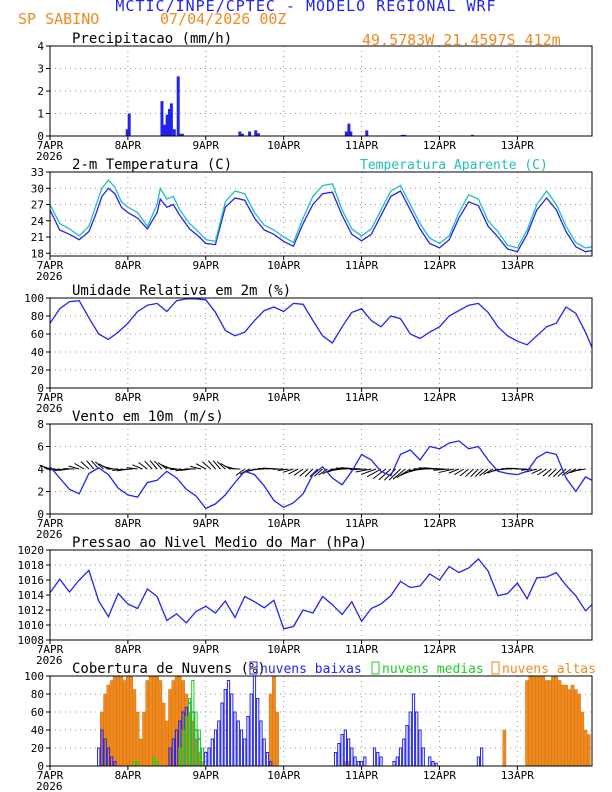 This screenshot has height=792, width=612. Describe the element at coordinates (31, 580) in the screenshot. I see `y-tick-label: 1016` at that location.